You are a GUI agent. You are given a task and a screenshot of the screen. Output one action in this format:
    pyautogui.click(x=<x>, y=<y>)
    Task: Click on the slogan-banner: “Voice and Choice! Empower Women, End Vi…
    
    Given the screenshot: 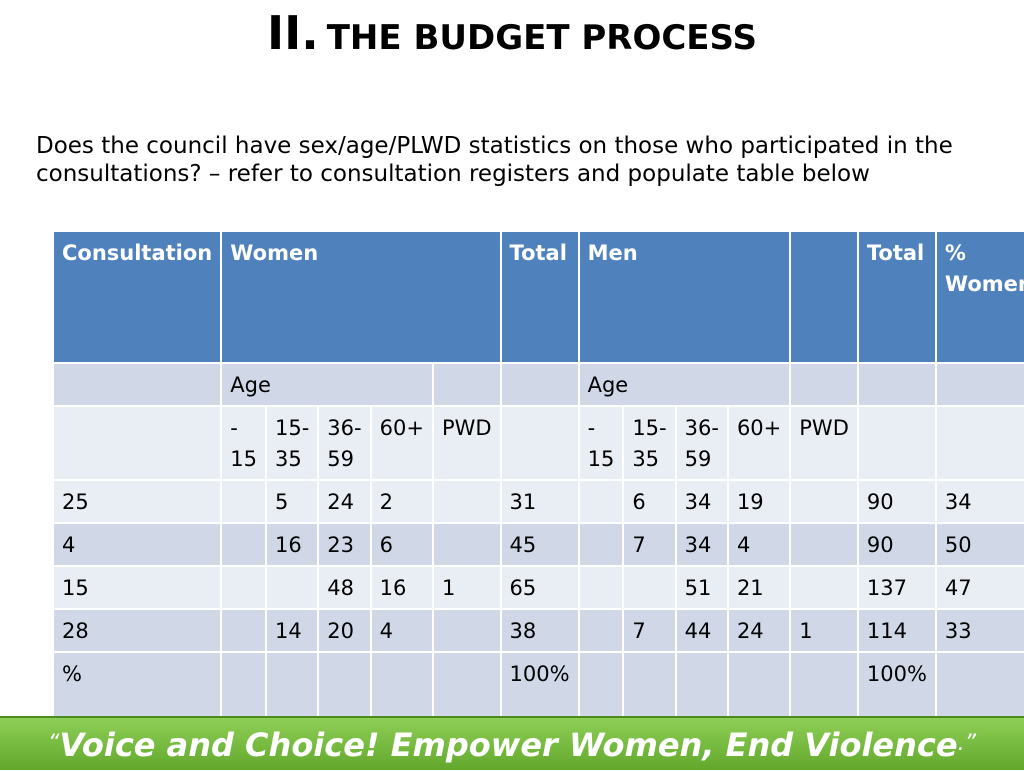 What is the action you would take?
    pyautogui.click(x=512, y=743)
    